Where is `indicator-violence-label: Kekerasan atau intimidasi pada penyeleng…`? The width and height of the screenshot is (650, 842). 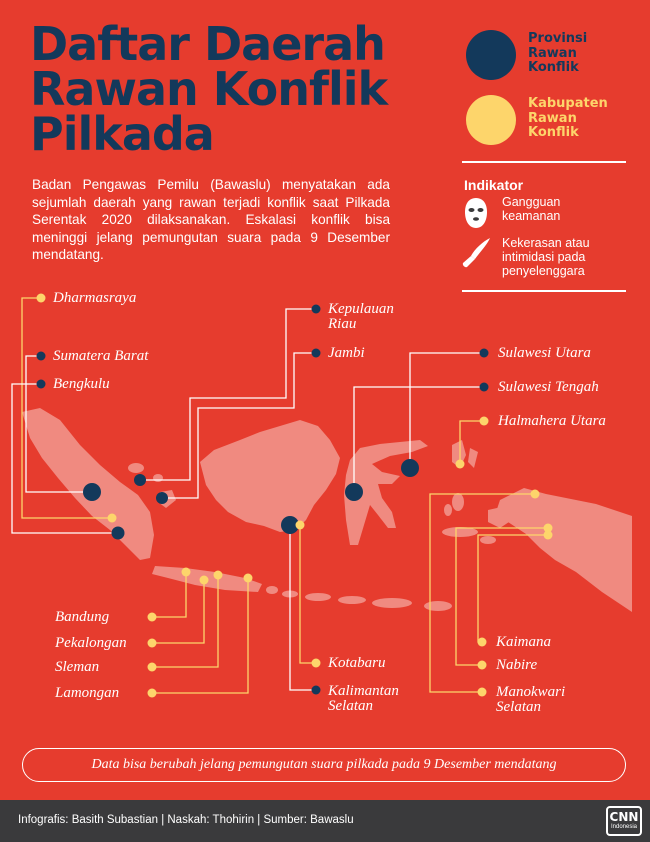 indicator-violence-label: Kekerasan atau intimidasi pada penyeleng… is located at coordinates (546, 257).